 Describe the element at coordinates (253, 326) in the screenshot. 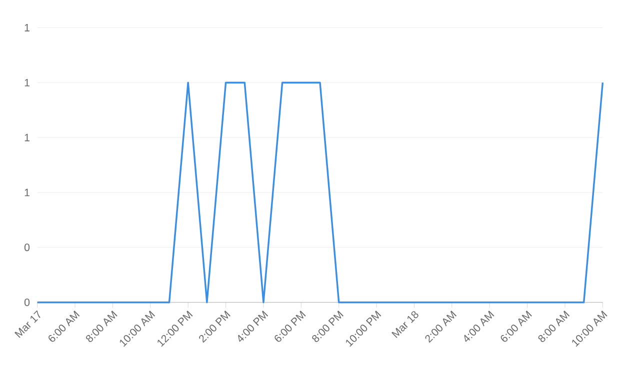

I see `x-tick-label: 4:00 PM` at that location.